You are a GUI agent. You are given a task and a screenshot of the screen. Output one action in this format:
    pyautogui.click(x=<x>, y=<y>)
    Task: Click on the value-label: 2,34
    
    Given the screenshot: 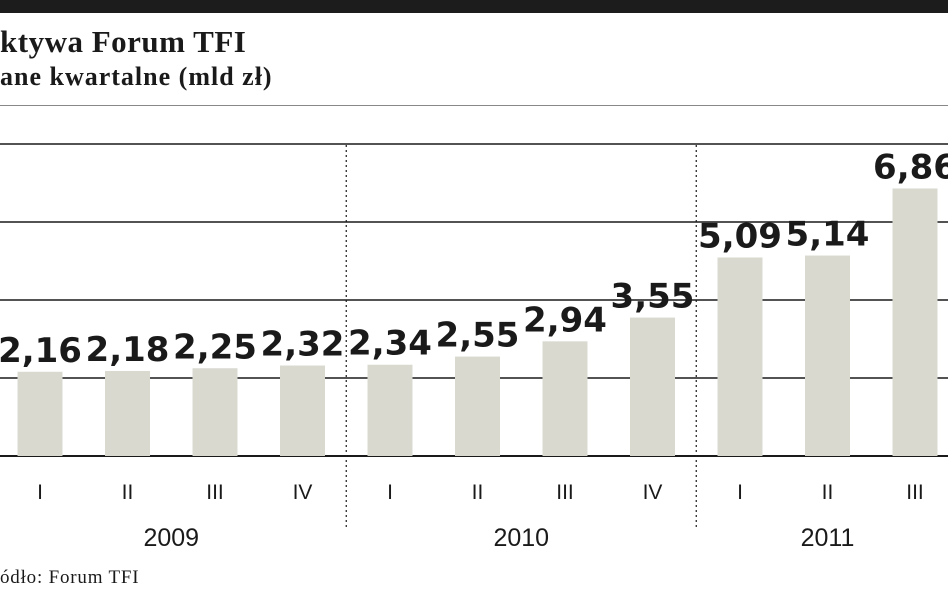 What is the action you would take?
    pyautogui.click(x=390, y=344)
    